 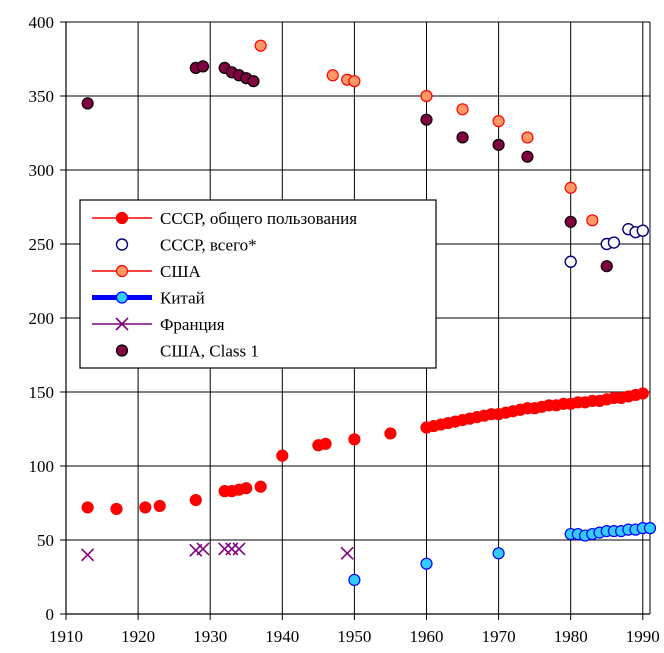 I want to click on y-tick-label: 200, so click(x=42, y=318).